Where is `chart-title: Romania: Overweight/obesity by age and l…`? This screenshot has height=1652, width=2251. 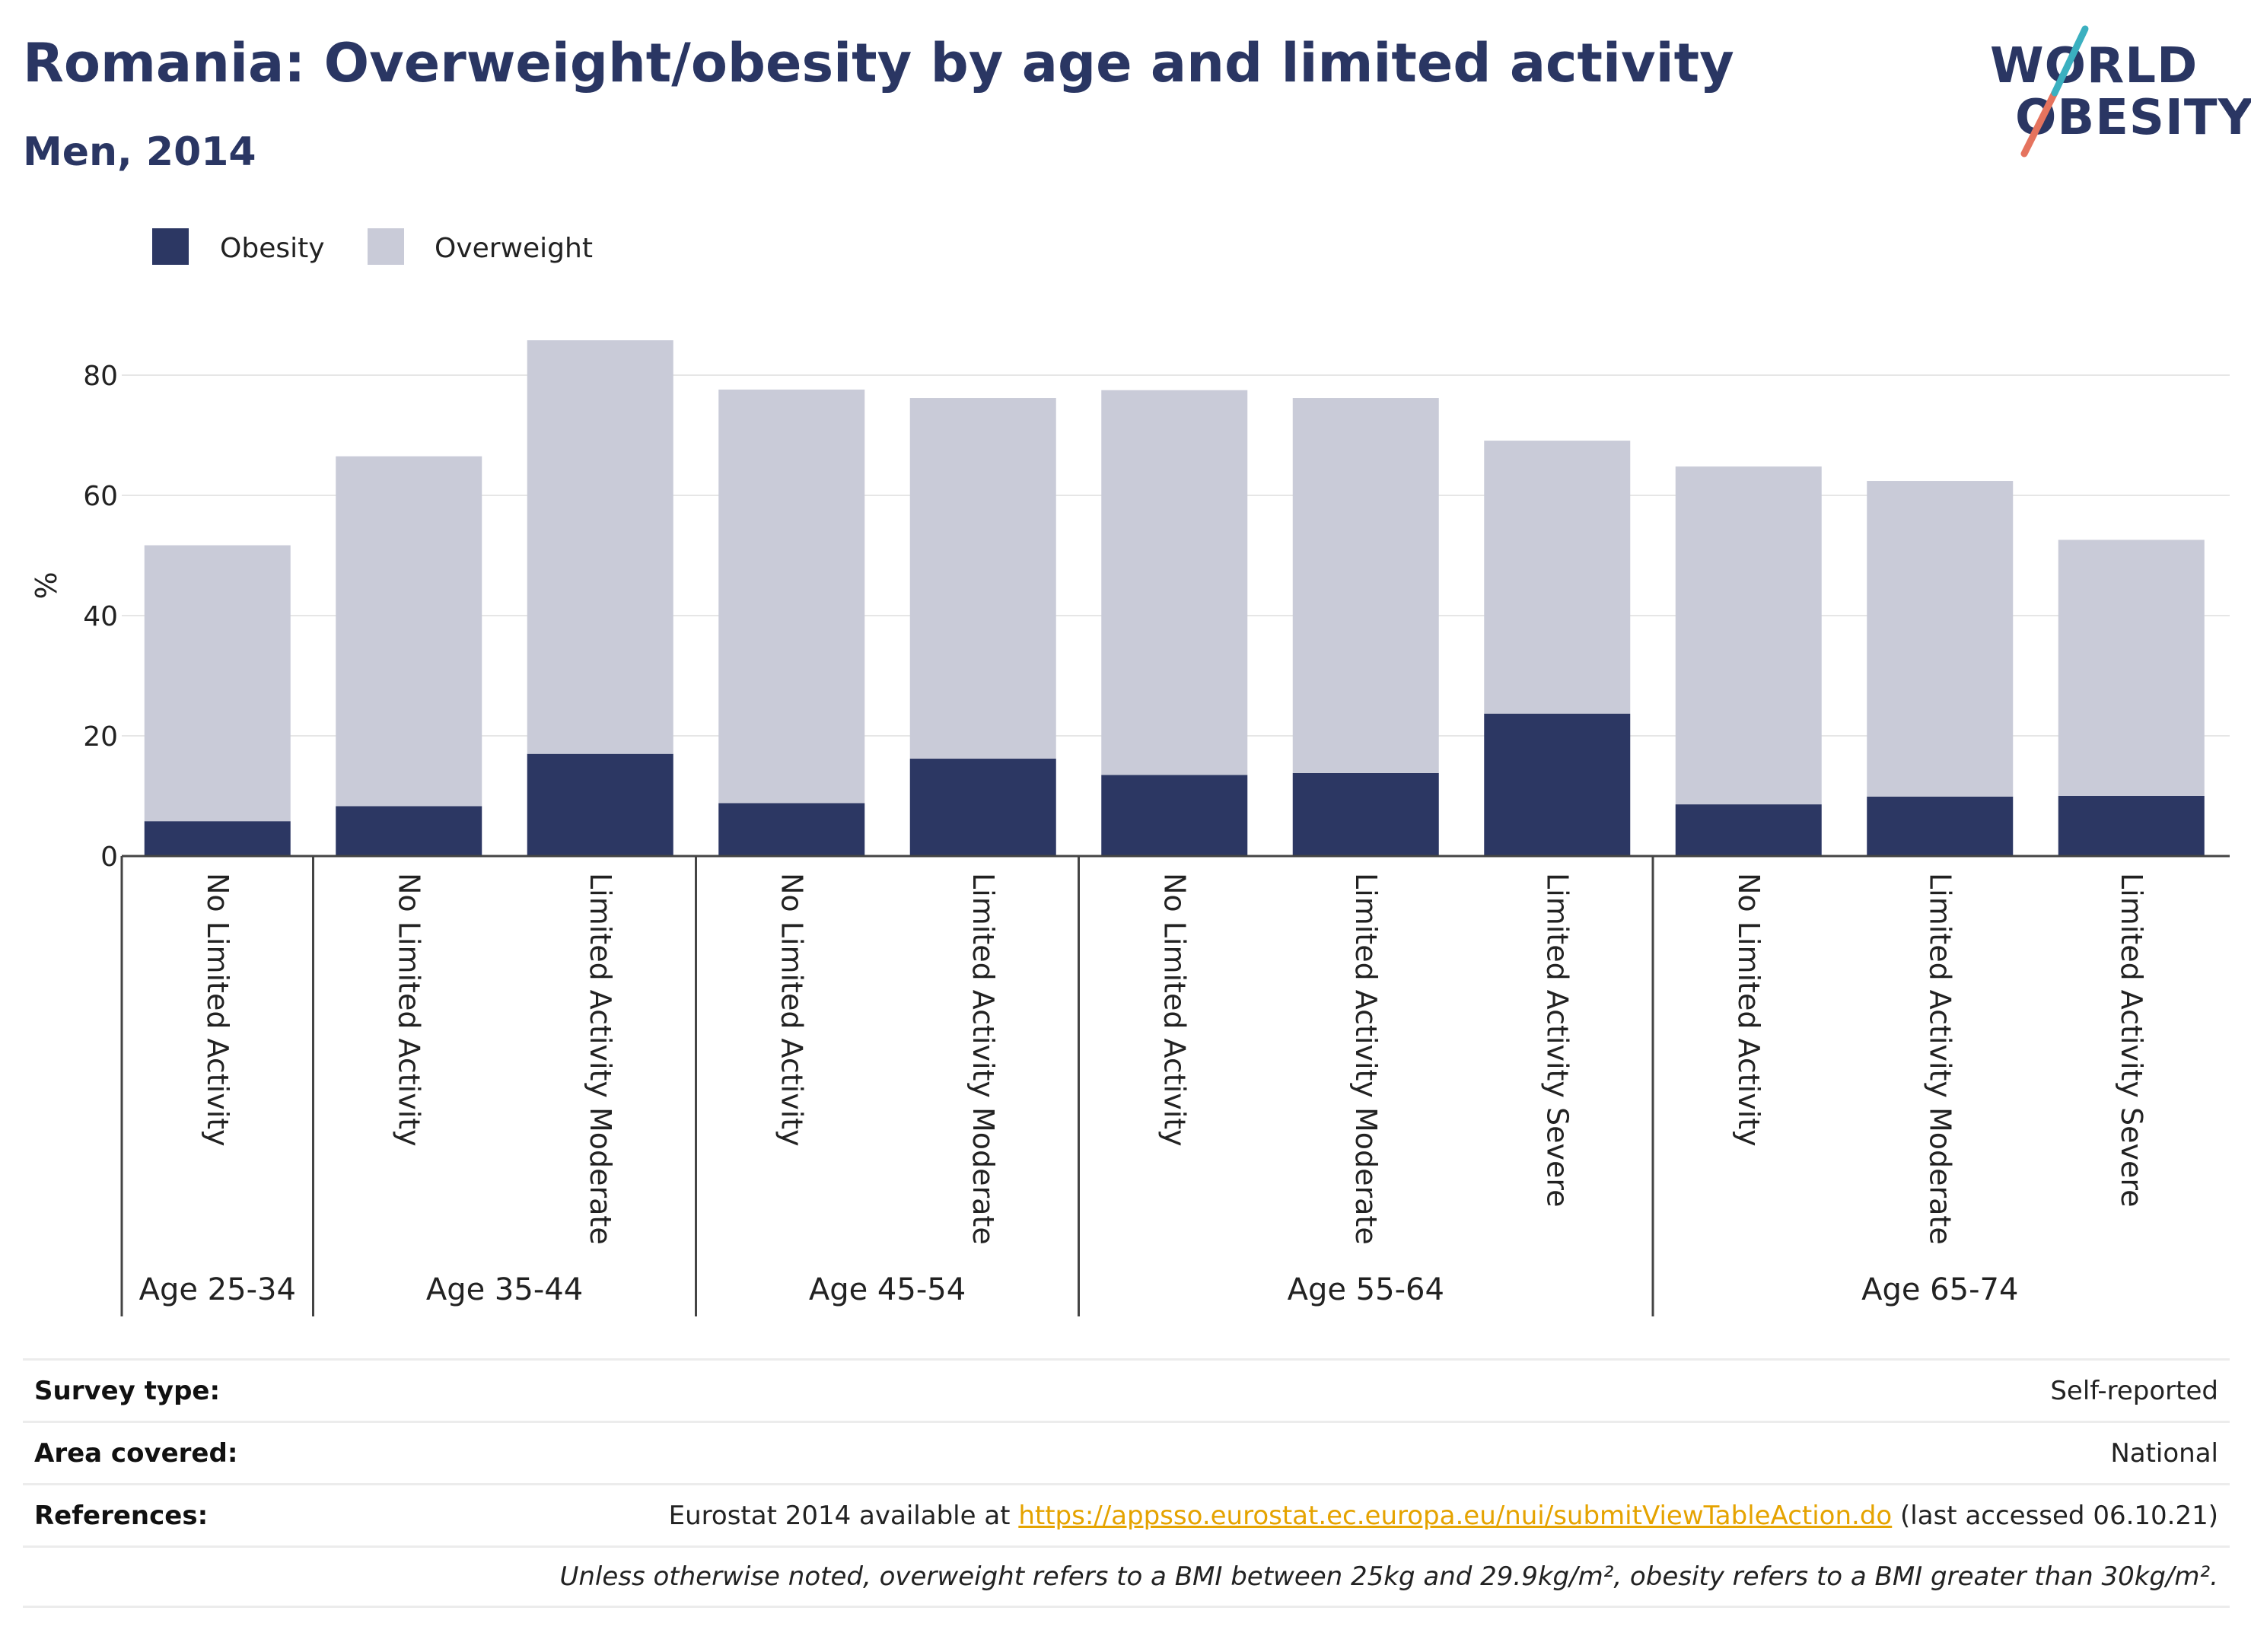
chart-title: Romania: Overweight/obesity by age and l… is located at coordinates (878, 63).